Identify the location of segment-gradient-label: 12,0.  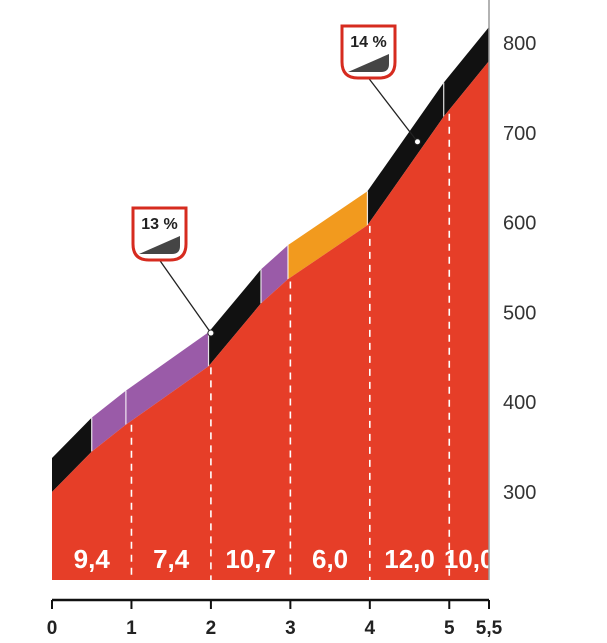
(409, 559).